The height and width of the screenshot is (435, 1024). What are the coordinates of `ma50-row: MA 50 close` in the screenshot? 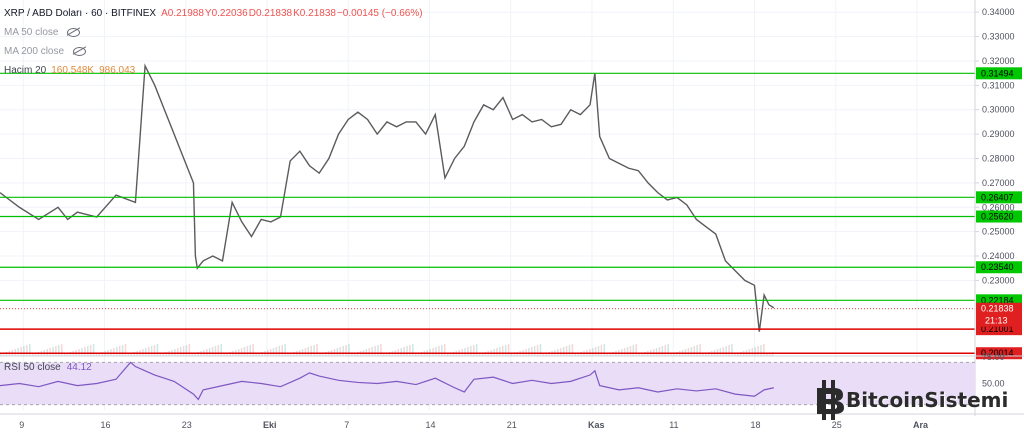 It's located at (214, 32).